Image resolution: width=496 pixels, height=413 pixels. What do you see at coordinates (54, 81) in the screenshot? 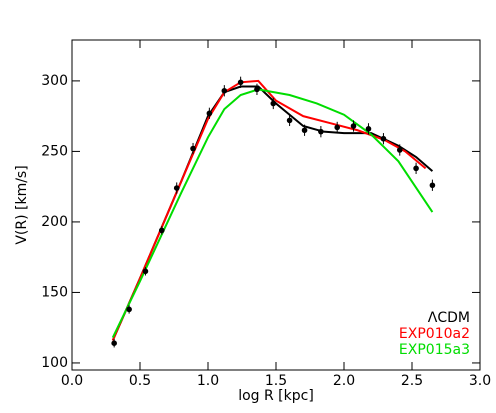
I see `y-tick-label: 300` at bounding box center [54, 81].